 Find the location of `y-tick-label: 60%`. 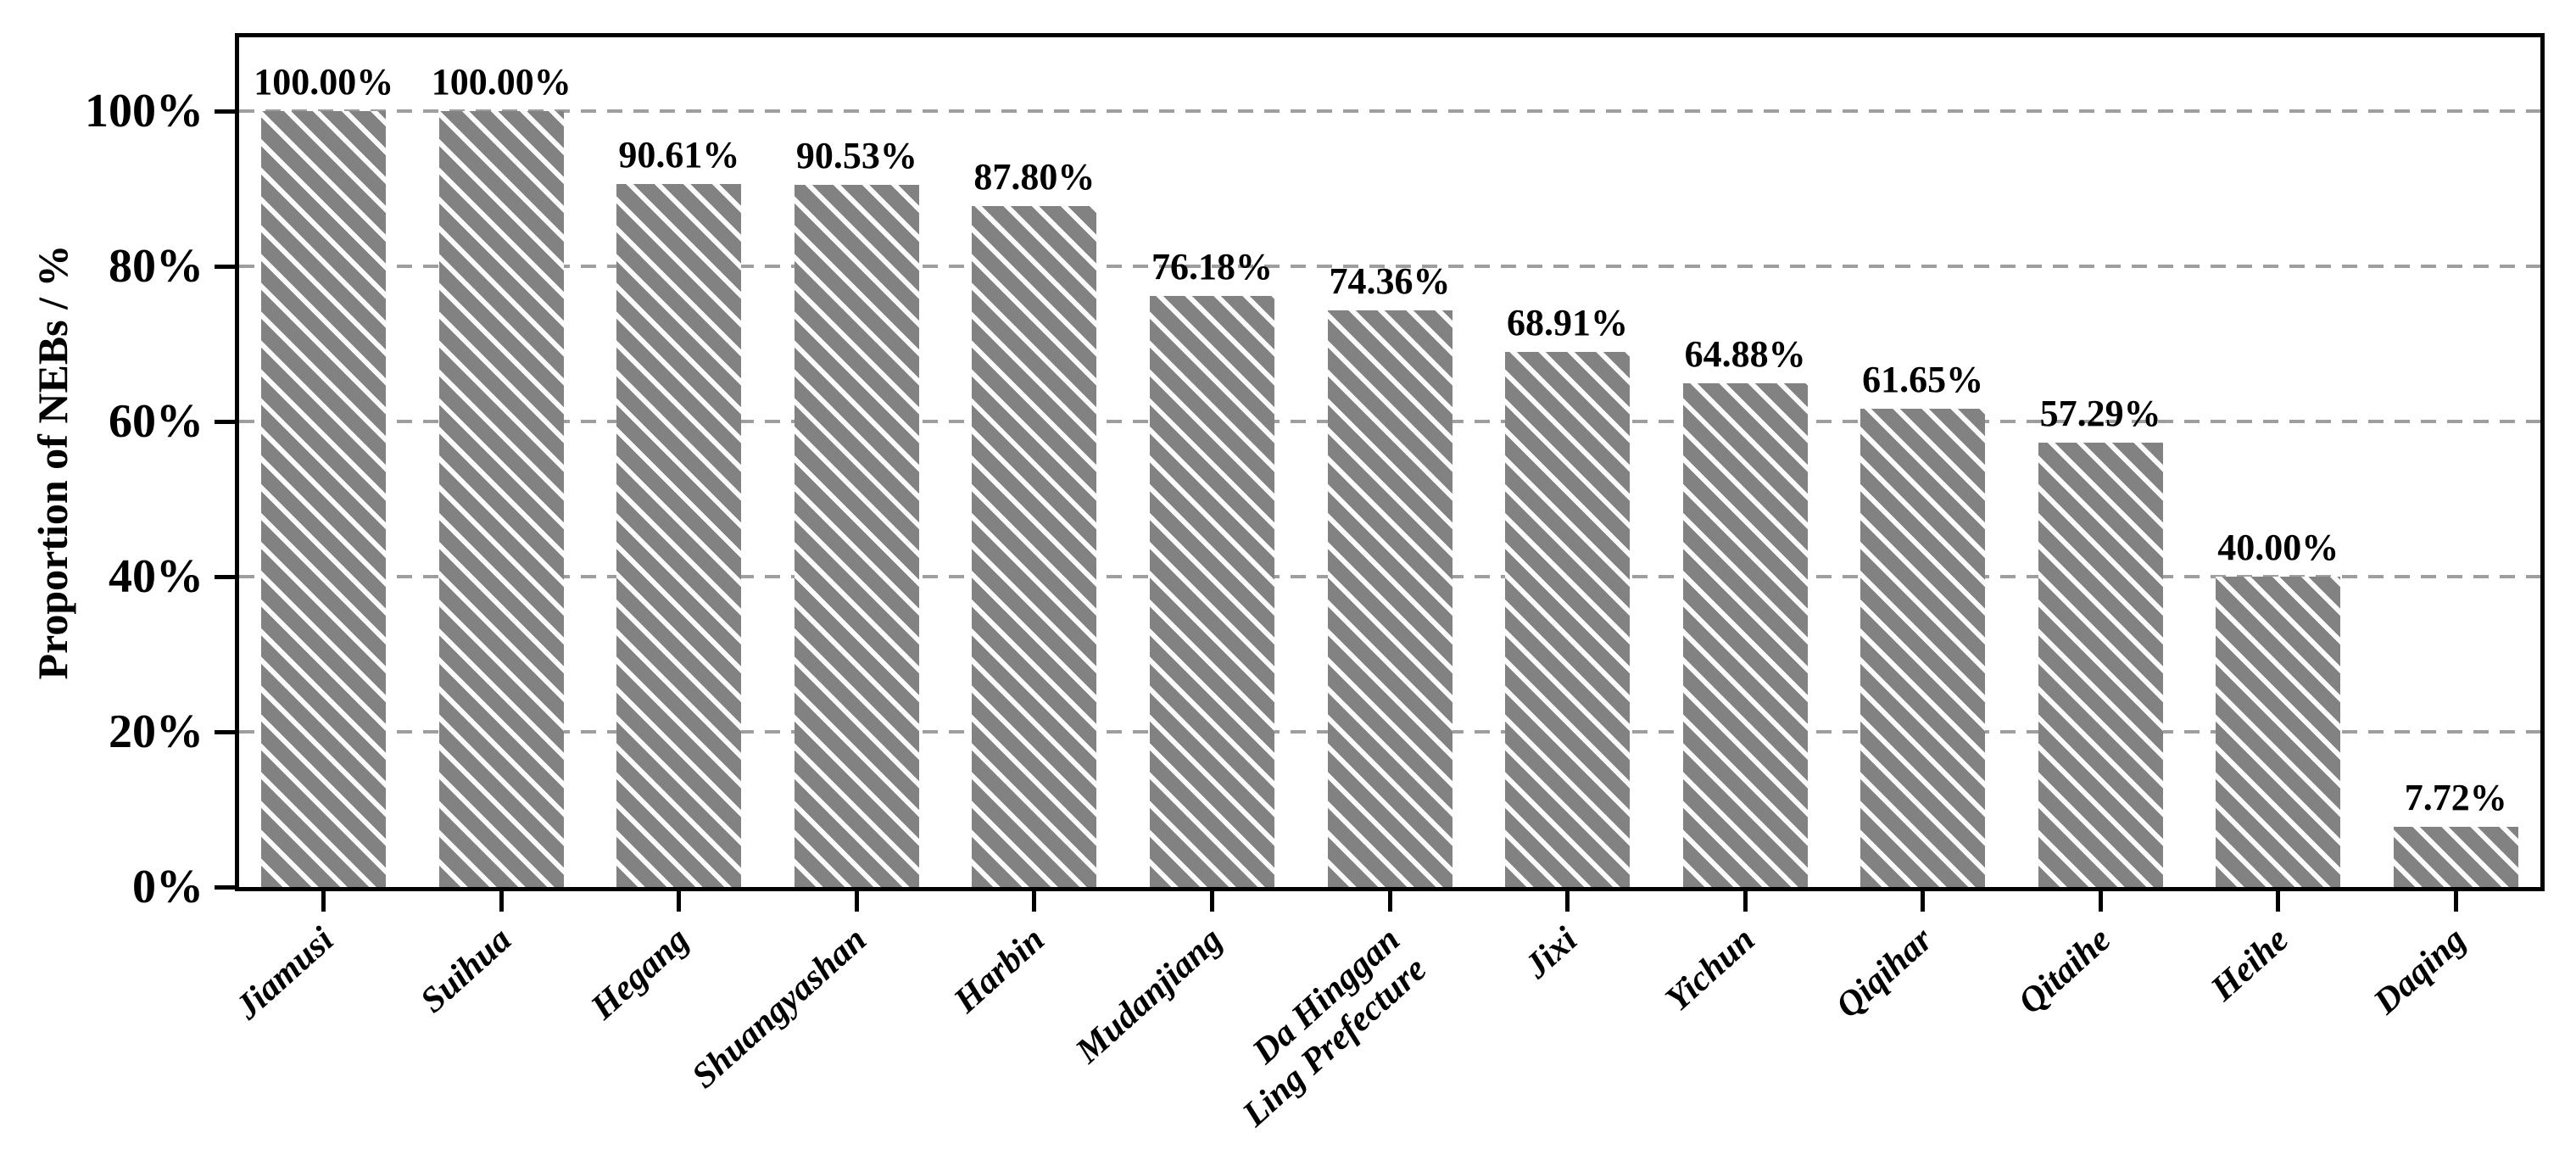

y-tick-label: 60% is located at coordinates (156, 421).